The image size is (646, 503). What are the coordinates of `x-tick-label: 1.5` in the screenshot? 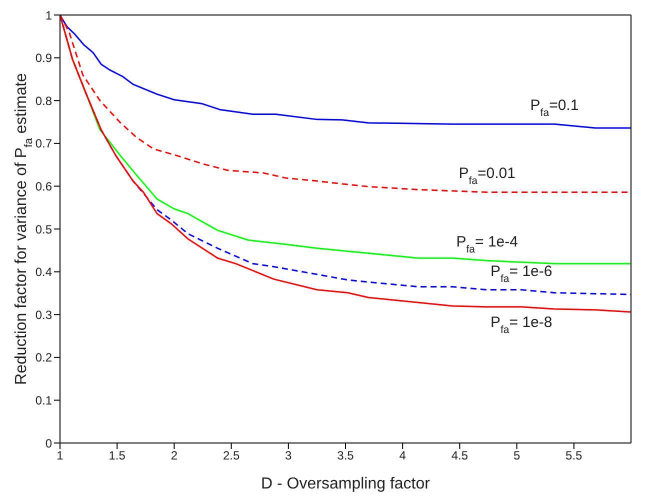 It's located at (117, 455).